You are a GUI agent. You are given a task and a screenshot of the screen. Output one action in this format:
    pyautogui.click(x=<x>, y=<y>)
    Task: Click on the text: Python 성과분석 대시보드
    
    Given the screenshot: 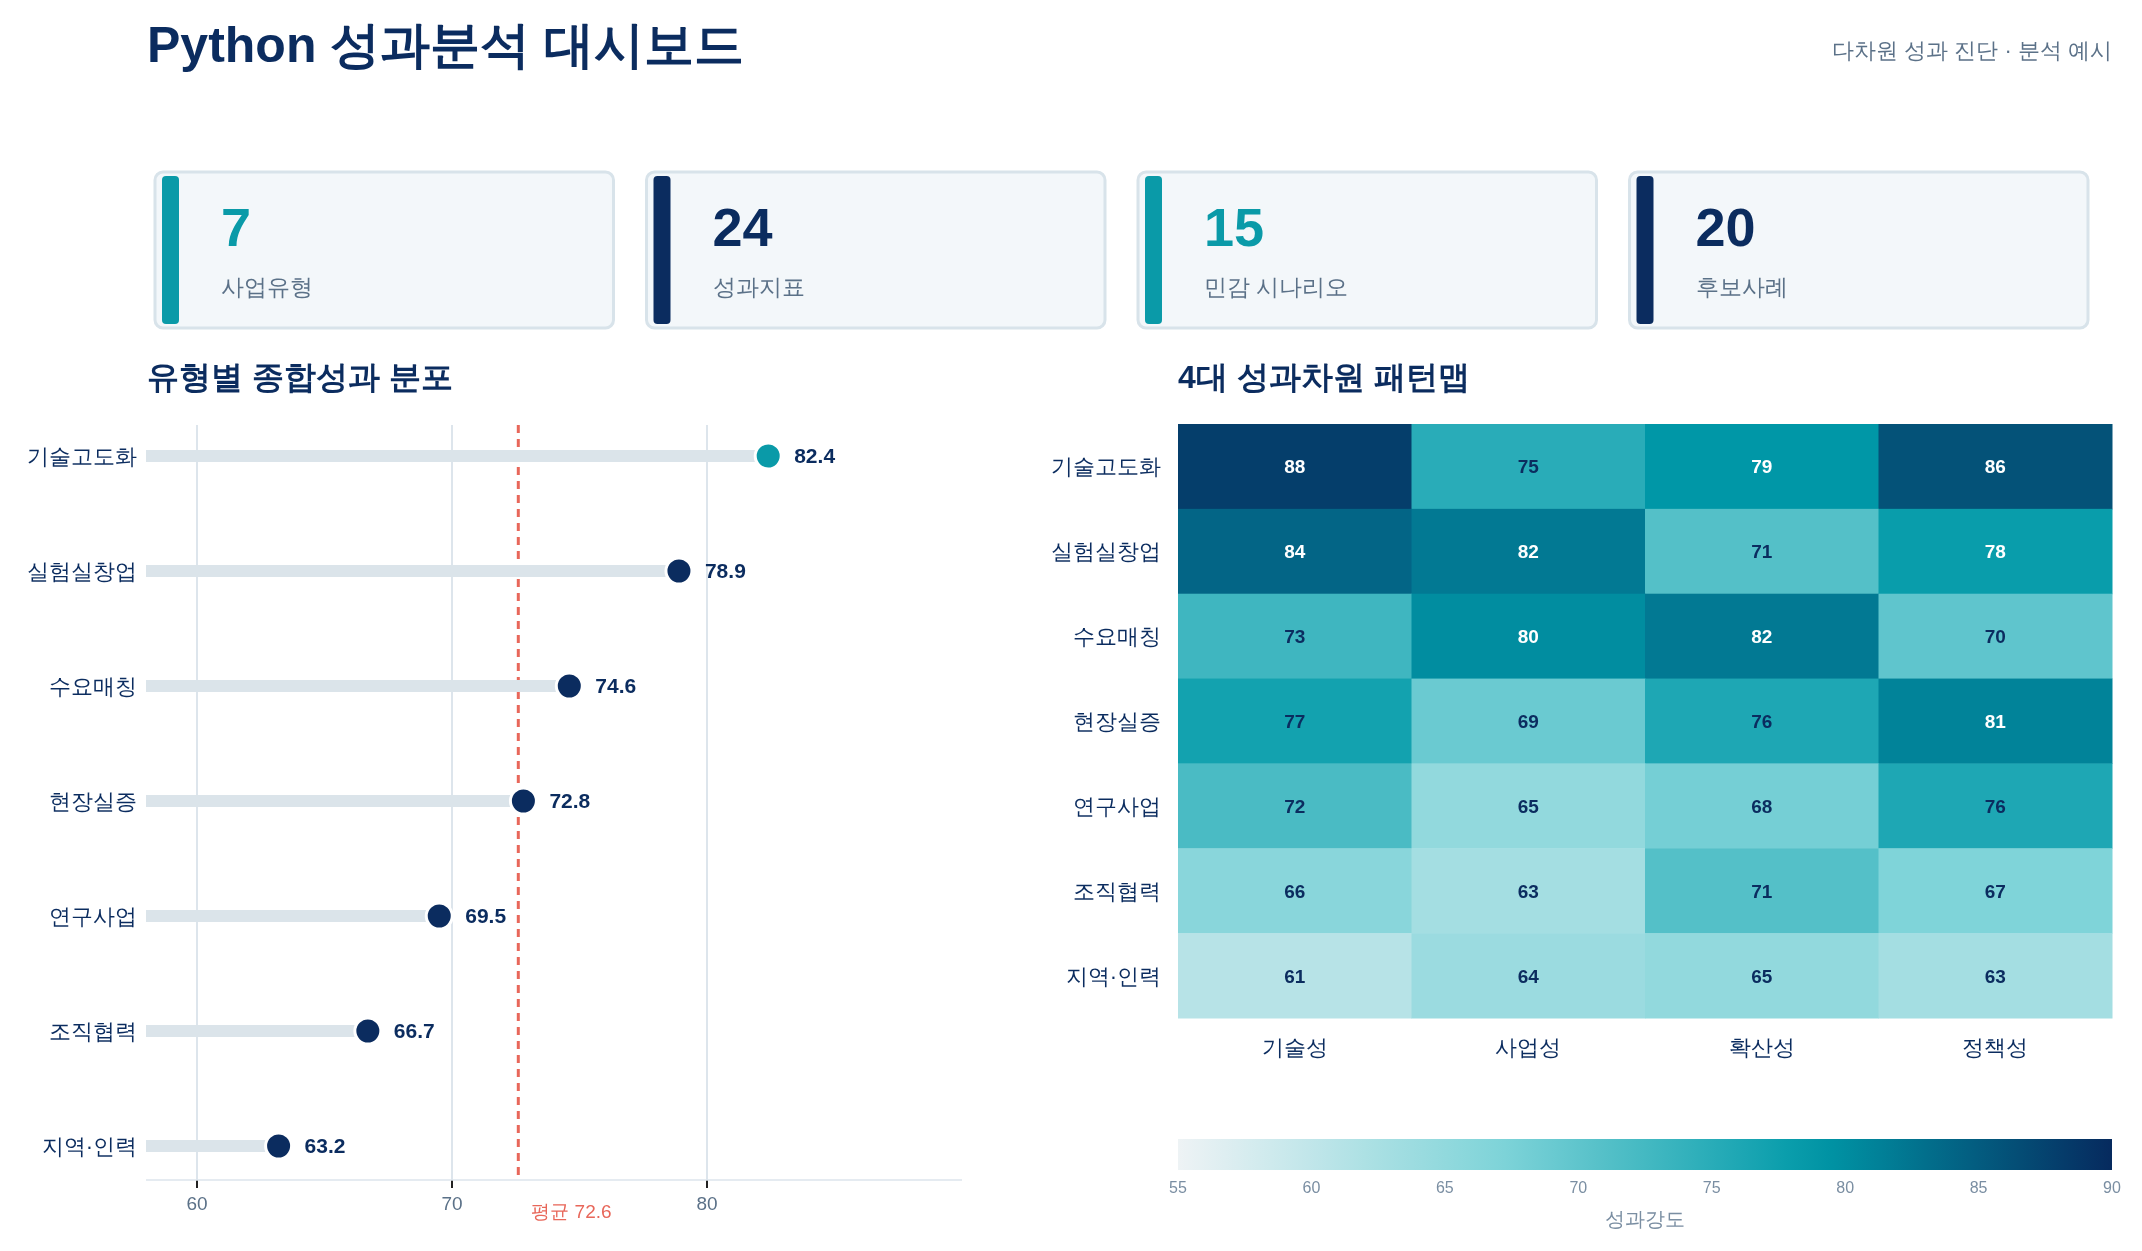 What is the action you would take?
    pyautogui.click(x=446, y=45)
    